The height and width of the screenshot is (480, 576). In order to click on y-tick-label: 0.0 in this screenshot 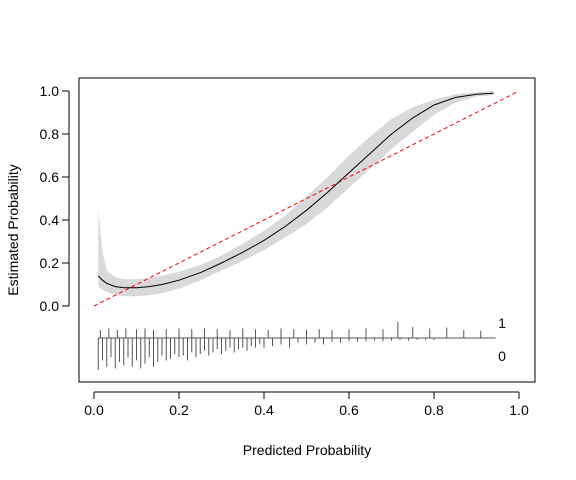, I will do `click(50, 306)`.